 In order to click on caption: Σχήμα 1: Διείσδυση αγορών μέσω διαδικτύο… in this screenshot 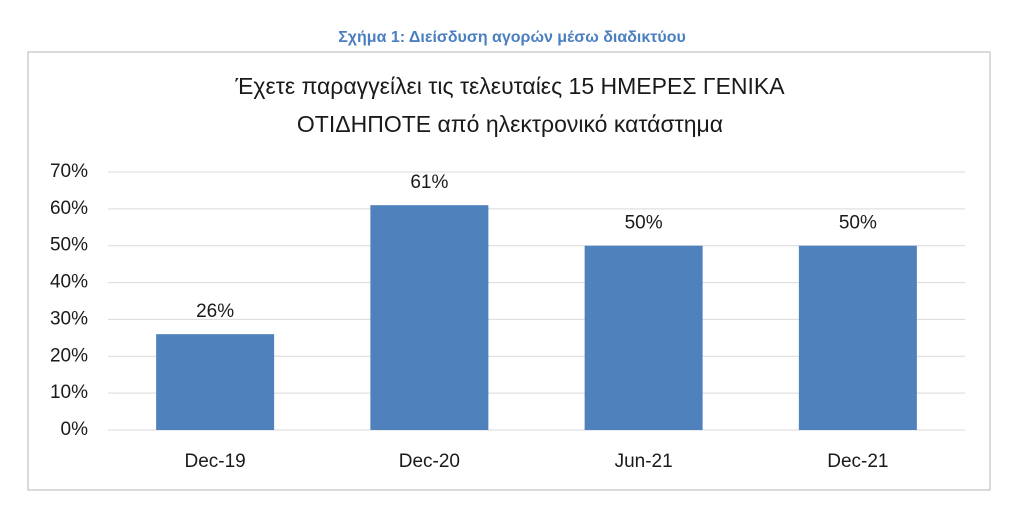, I will do `click(512, 37)`.